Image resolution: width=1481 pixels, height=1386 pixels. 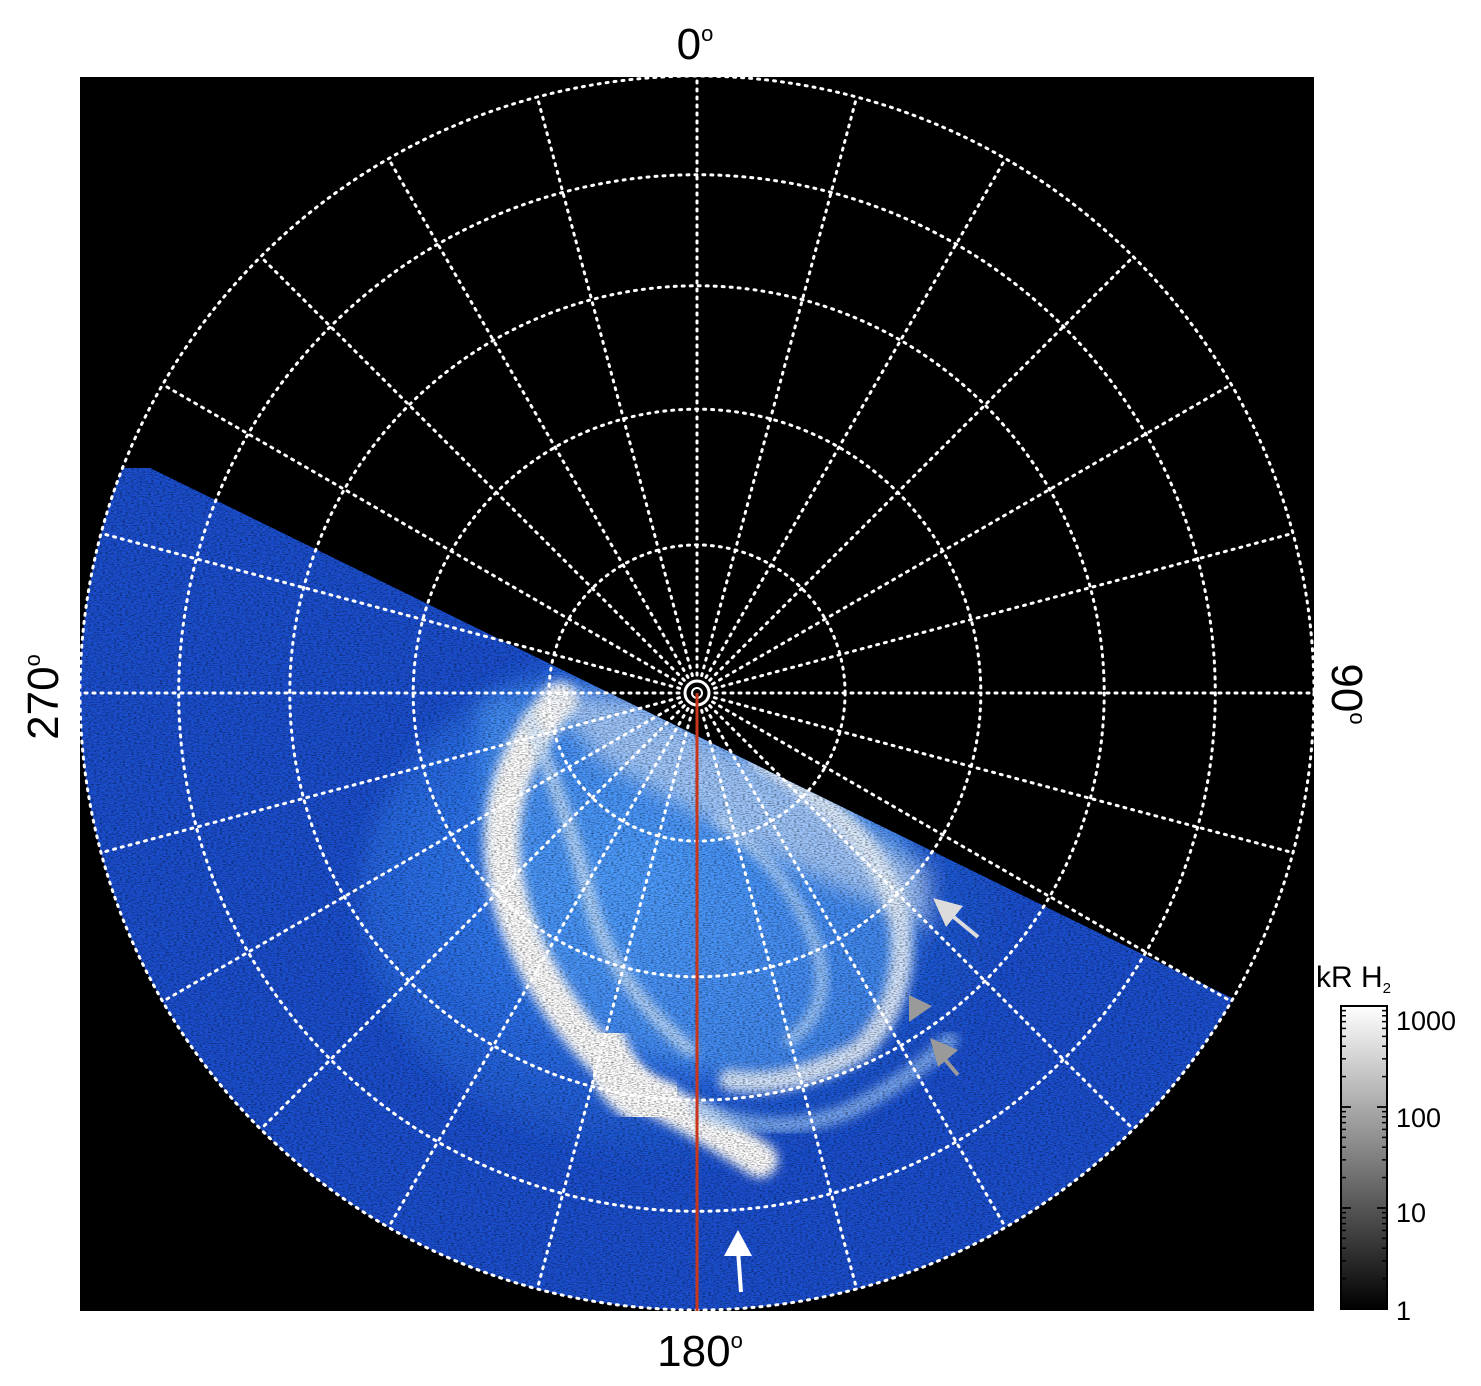 What do you see at coordinates (738, 1261) in the screenshot?
I see `arrow-up-icon` at bounding box center [738, 1261].